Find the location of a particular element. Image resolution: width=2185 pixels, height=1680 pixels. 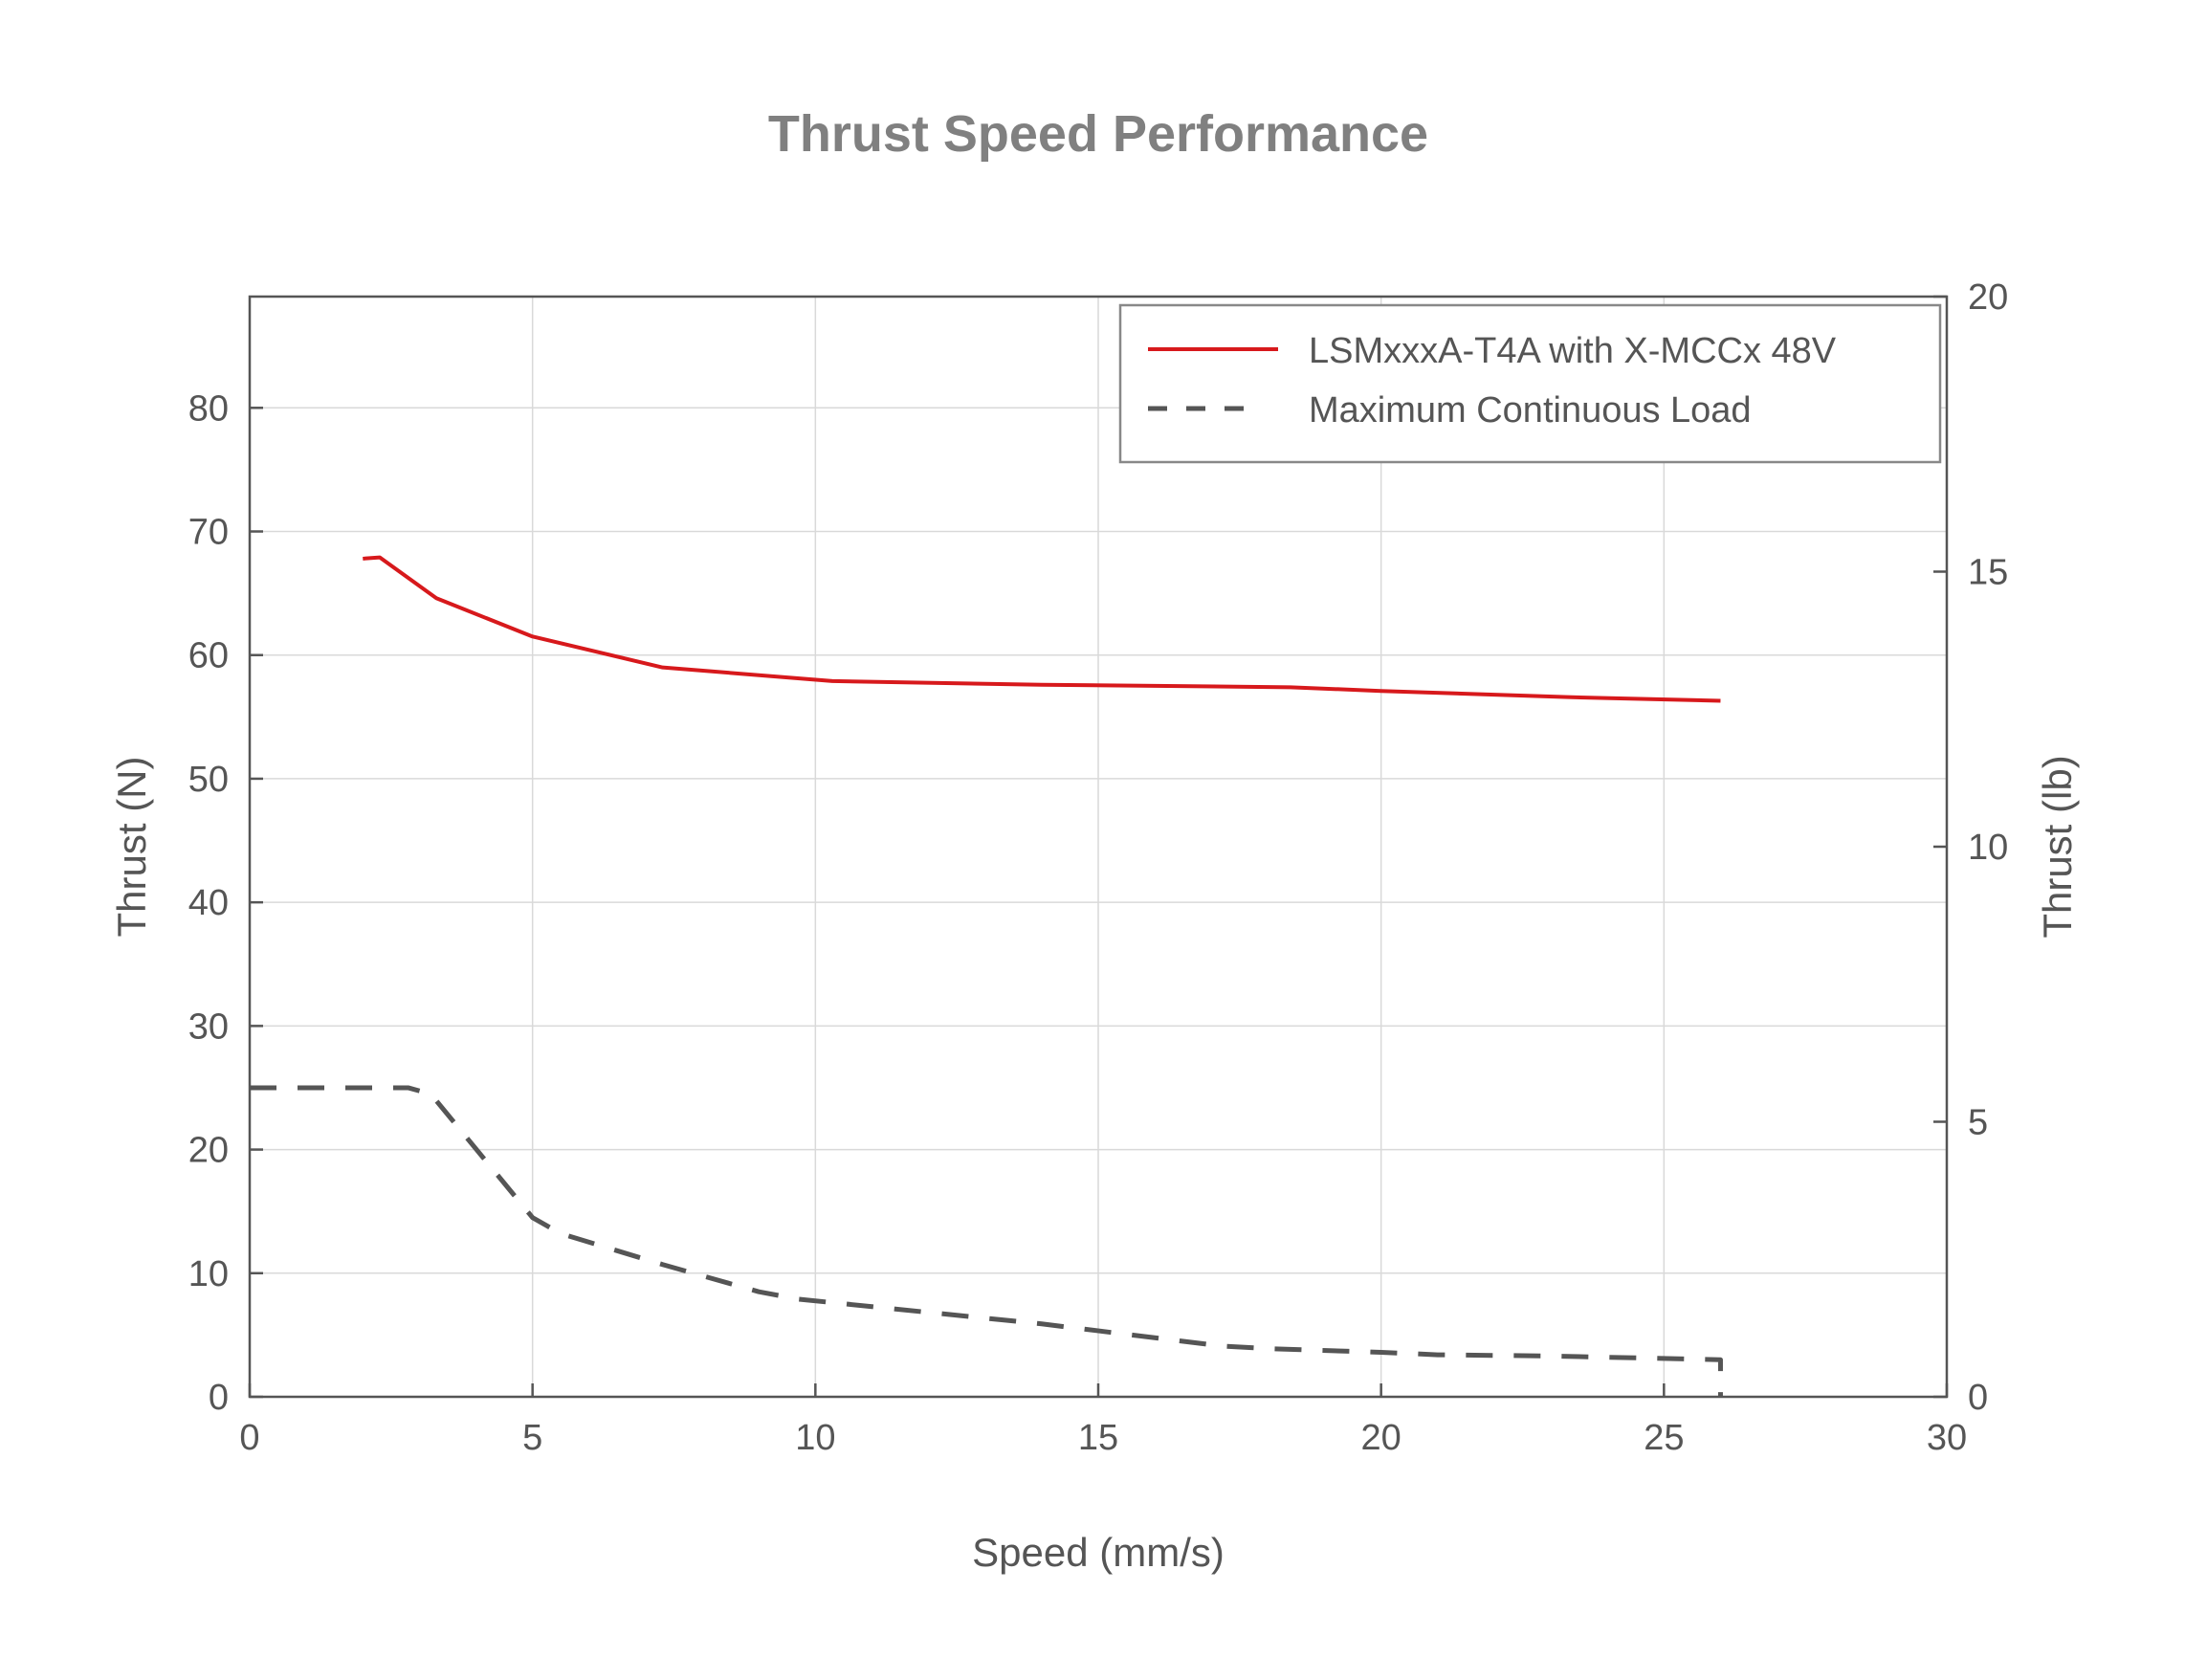

y-tick-label: 20 is located at coordinates (209, 1151).